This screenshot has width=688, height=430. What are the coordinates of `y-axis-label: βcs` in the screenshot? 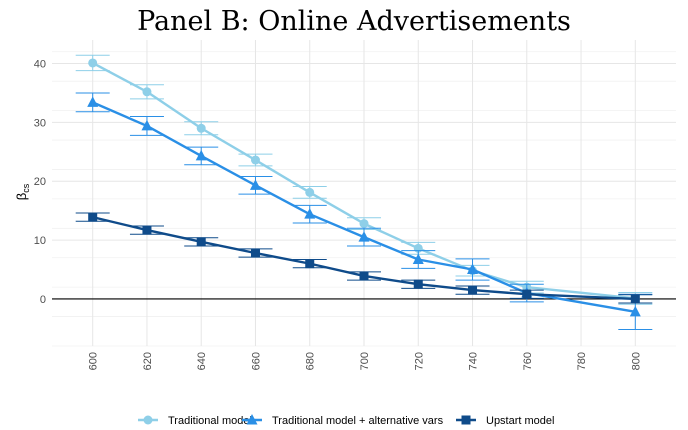 It's located at (22, 191).